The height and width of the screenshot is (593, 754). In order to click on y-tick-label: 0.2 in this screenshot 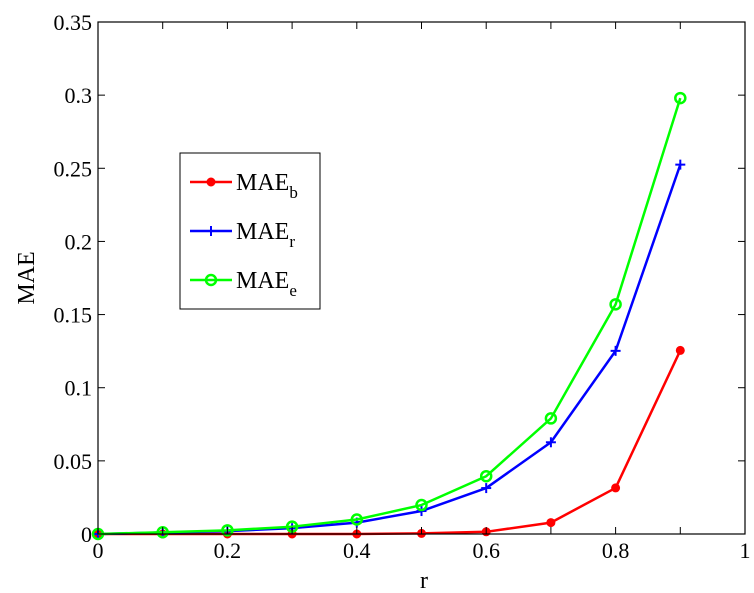, I will do `click(79, 241)`.